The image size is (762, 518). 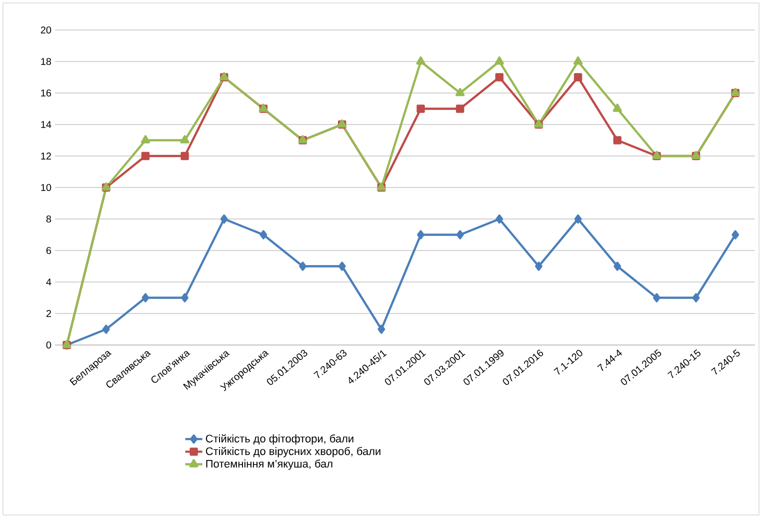 What do you see at coordinates (49, 219) in the screenshot?
I see `y-tick-label: 8` at bounding box center [49, 219].